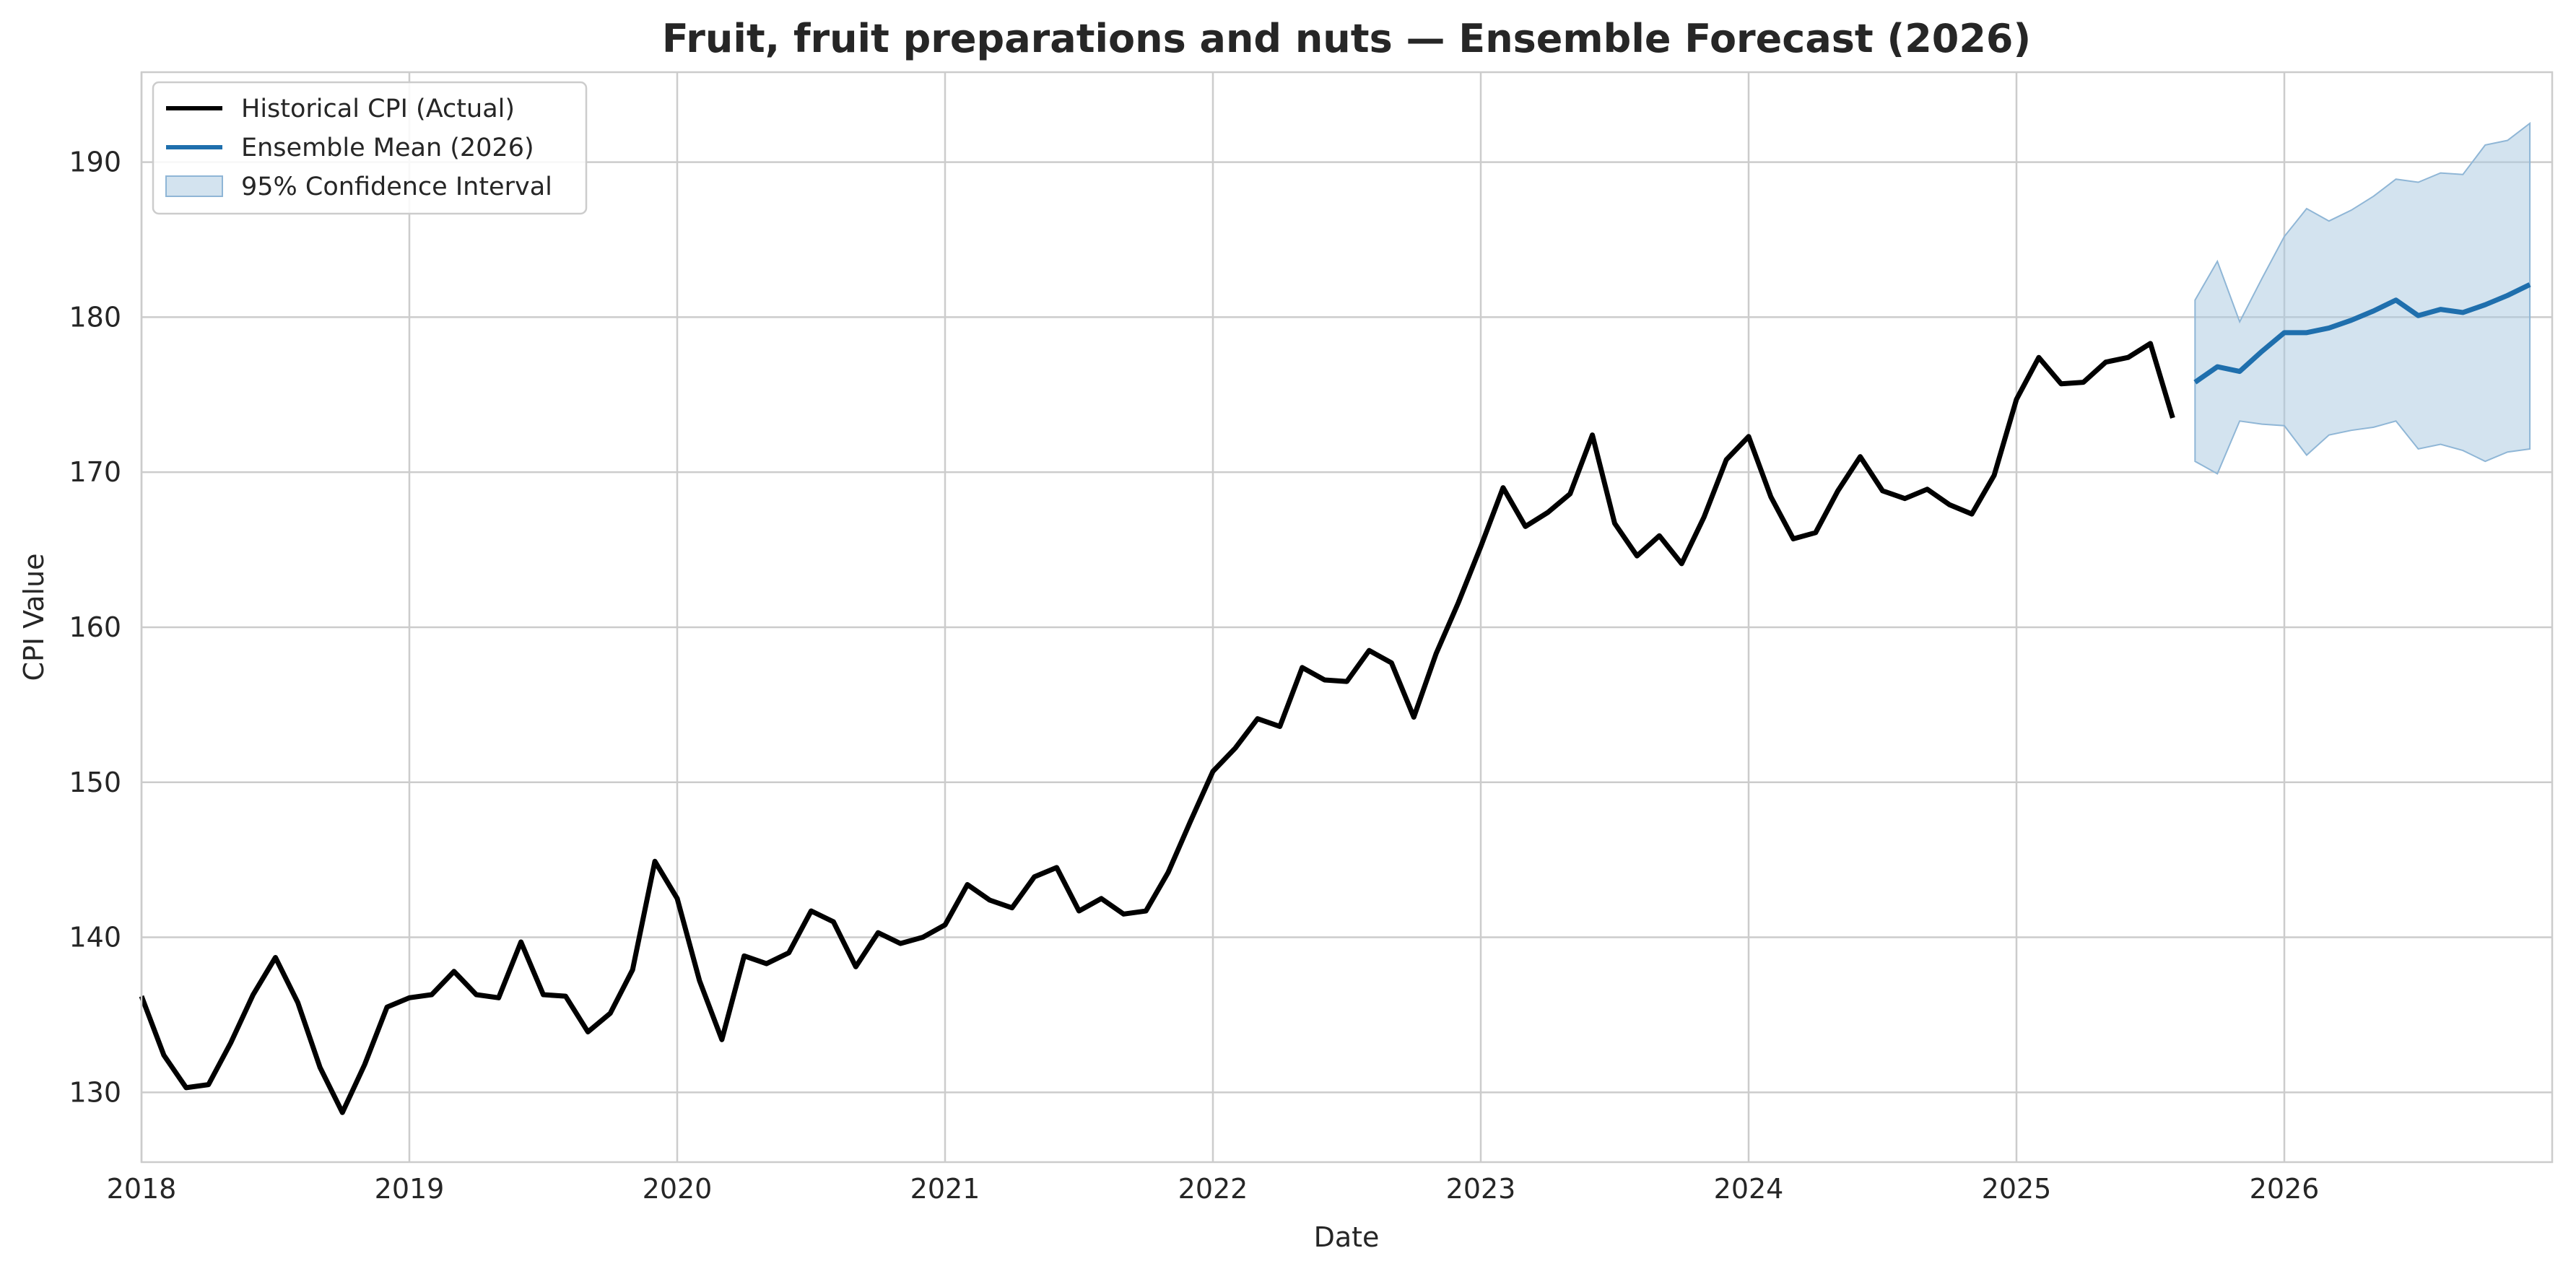  What do you see at coordinates (410, 1189) in the screenshot?
I see `x-tick-label: 2019` at bounding box center [410, 1189].